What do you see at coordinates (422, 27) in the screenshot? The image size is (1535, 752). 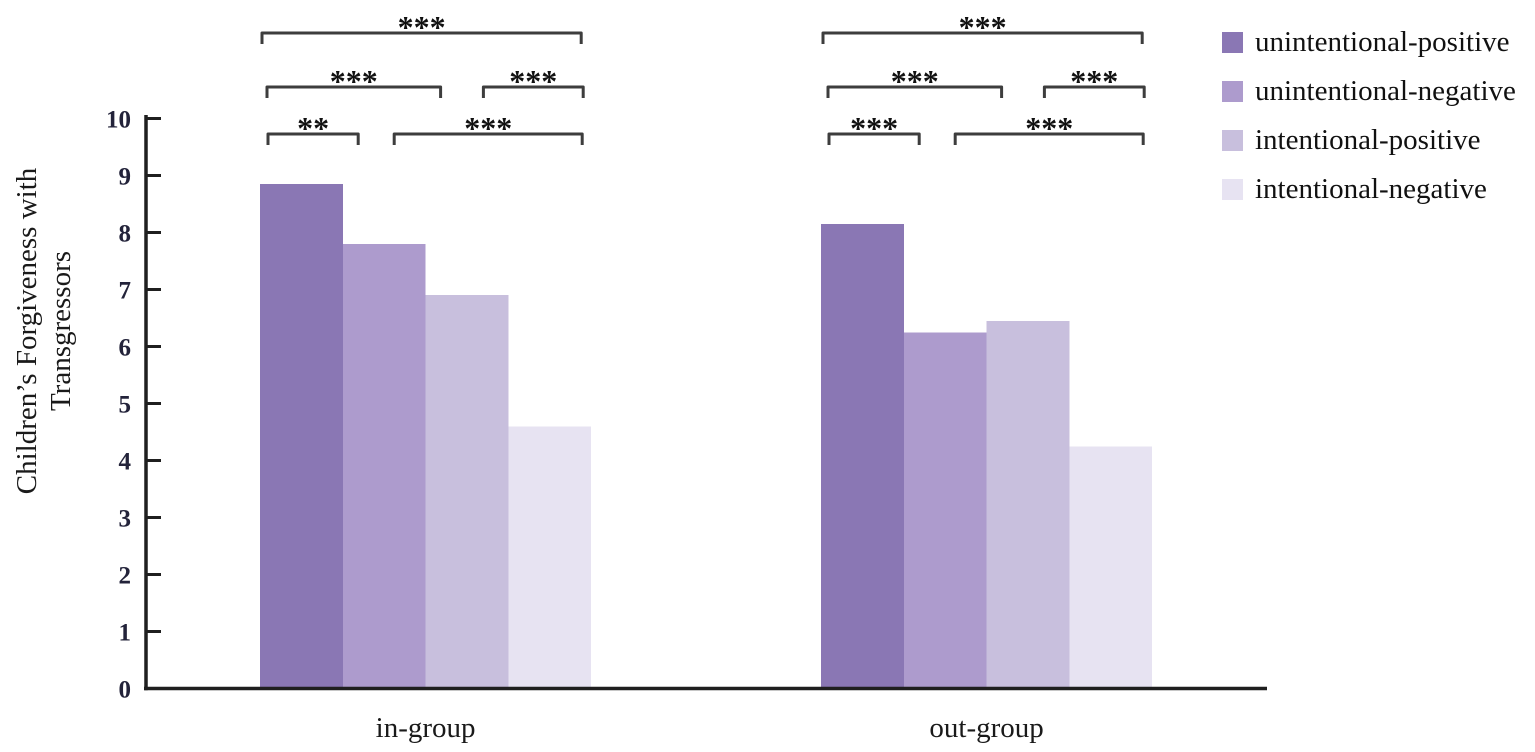 I see `significance-label-in-group-1-4: ***` at bounding box center [422, 27].